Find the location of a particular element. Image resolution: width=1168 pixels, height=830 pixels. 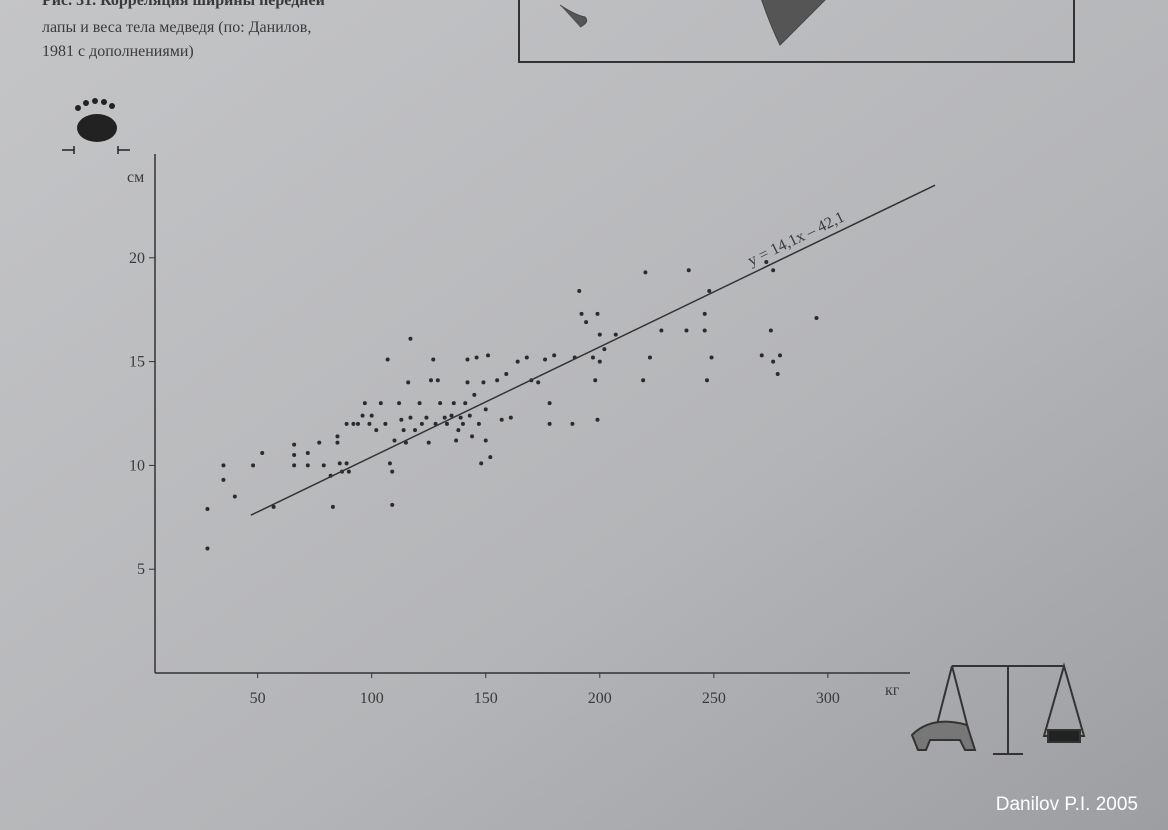

credit: Danilov P.I. 2005 is located at coordinates (1067, 804).